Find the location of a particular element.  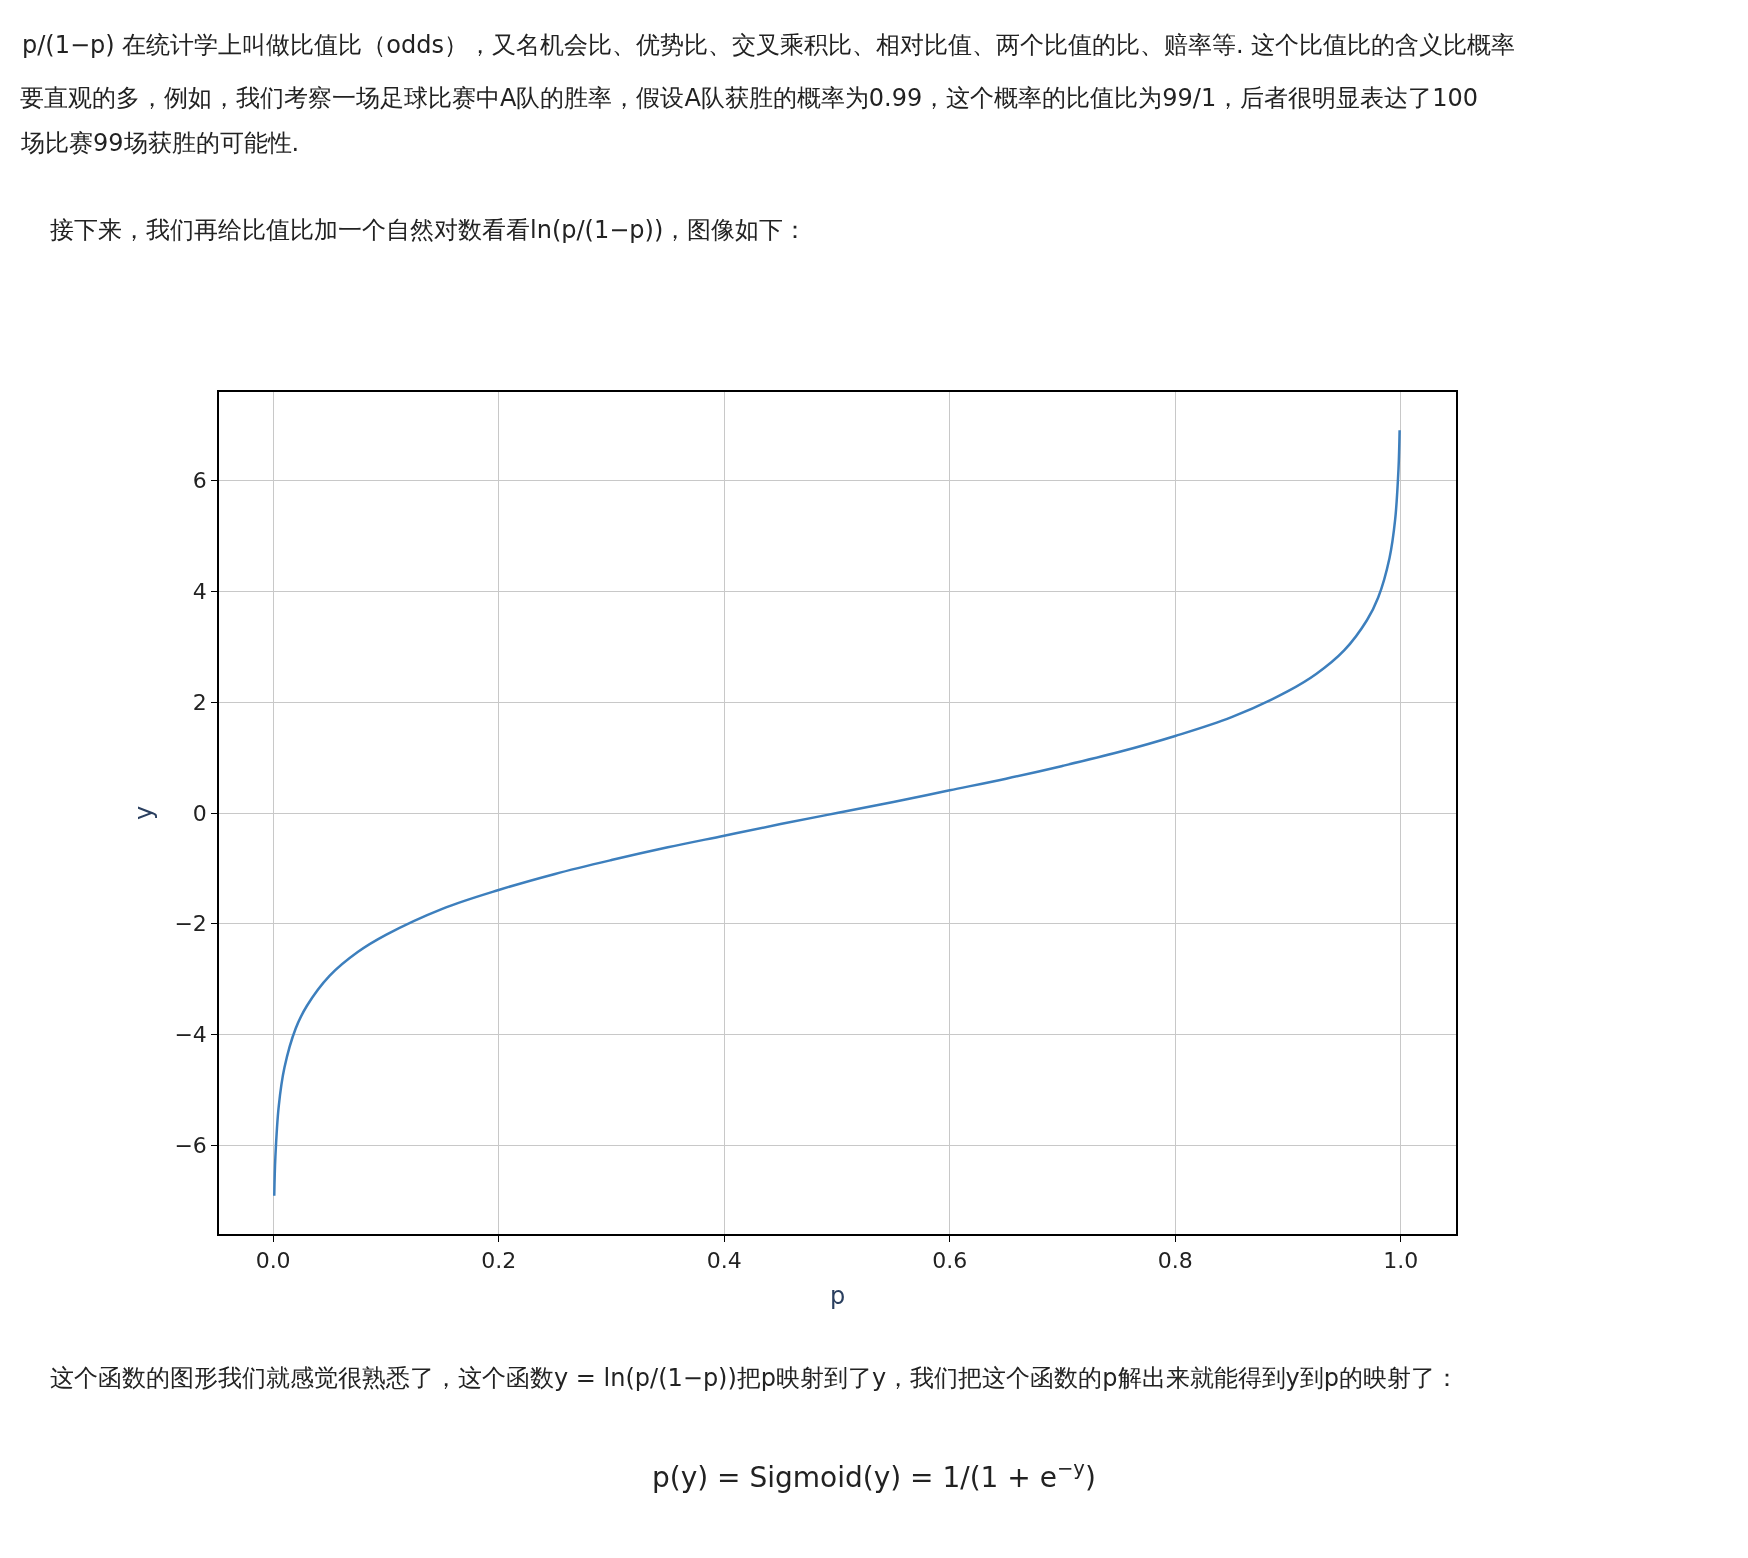

y-tick-label: 0 is located at coordinates (199, 813).